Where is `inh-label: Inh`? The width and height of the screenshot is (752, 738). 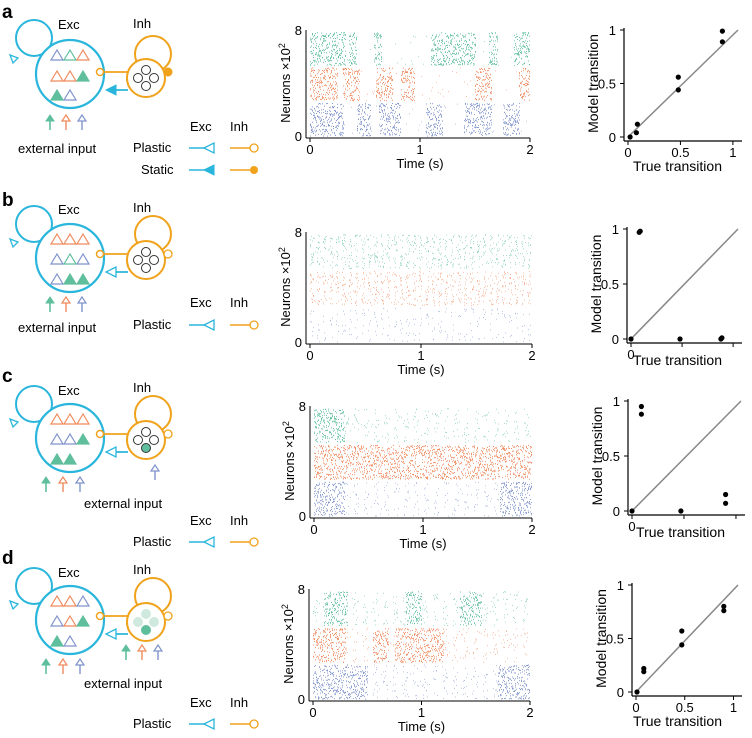
inh-label: Inh is located at coordinates (142, 23).